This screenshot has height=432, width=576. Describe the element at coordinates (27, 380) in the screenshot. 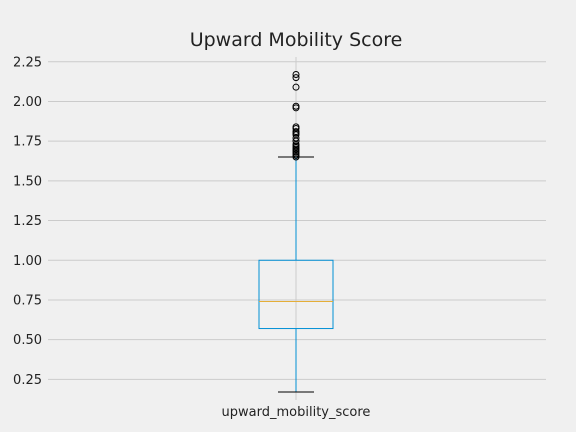

I see `y-tick-label: 0.25` at that location.